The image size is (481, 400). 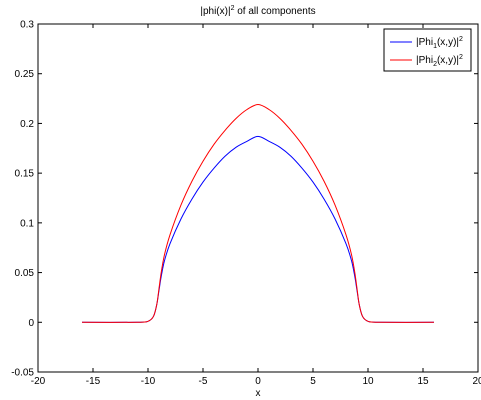 I want to click on x-tick-label: 20, so click(x=476, y=381).